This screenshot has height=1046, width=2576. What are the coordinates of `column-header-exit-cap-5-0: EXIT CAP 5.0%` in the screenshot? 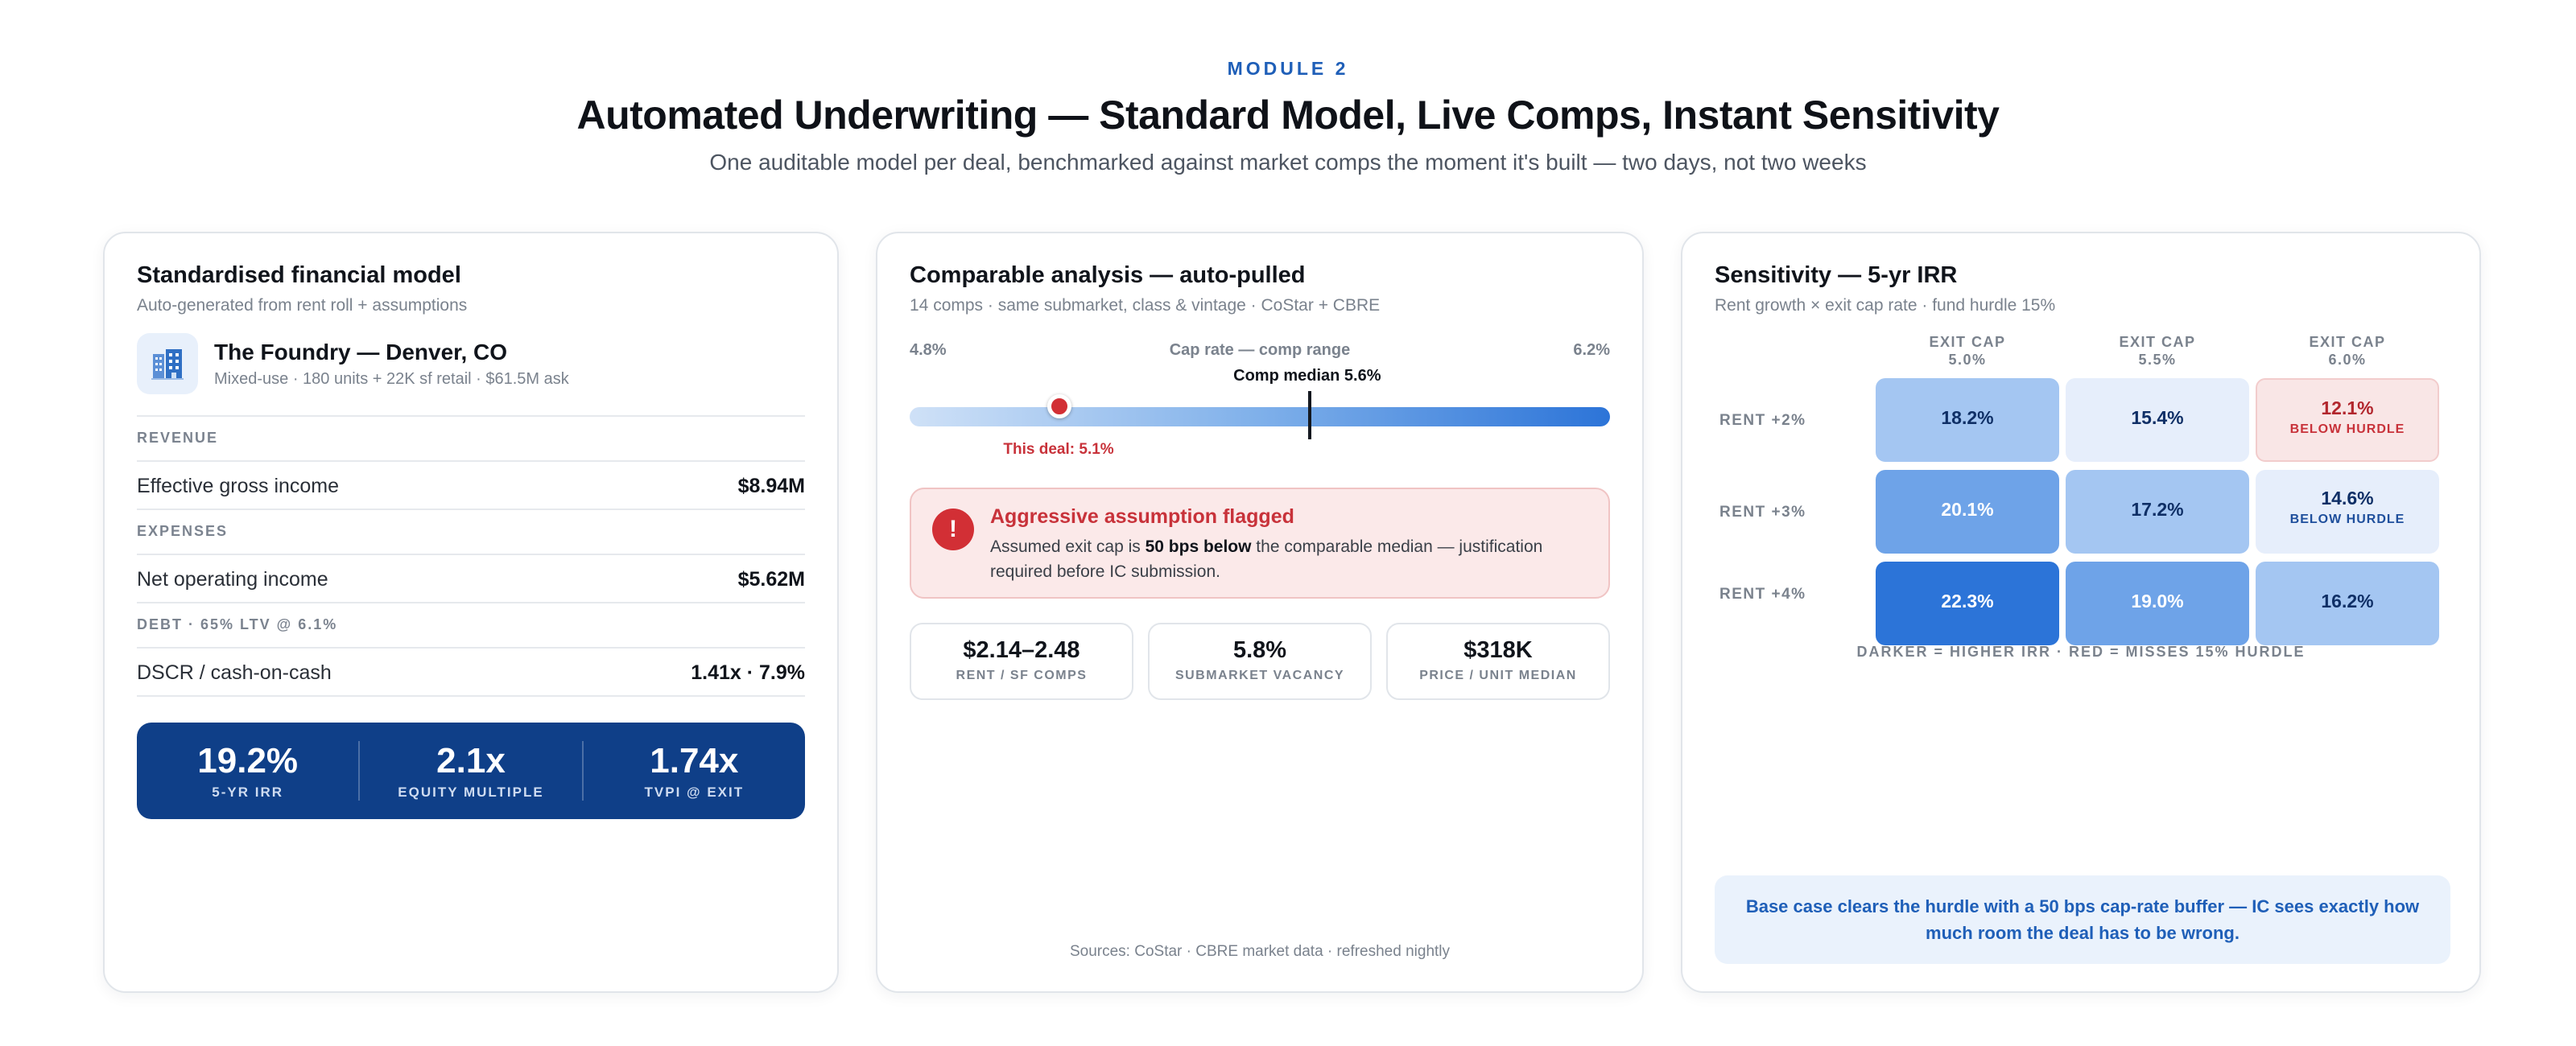 It's located at (1967, 351).